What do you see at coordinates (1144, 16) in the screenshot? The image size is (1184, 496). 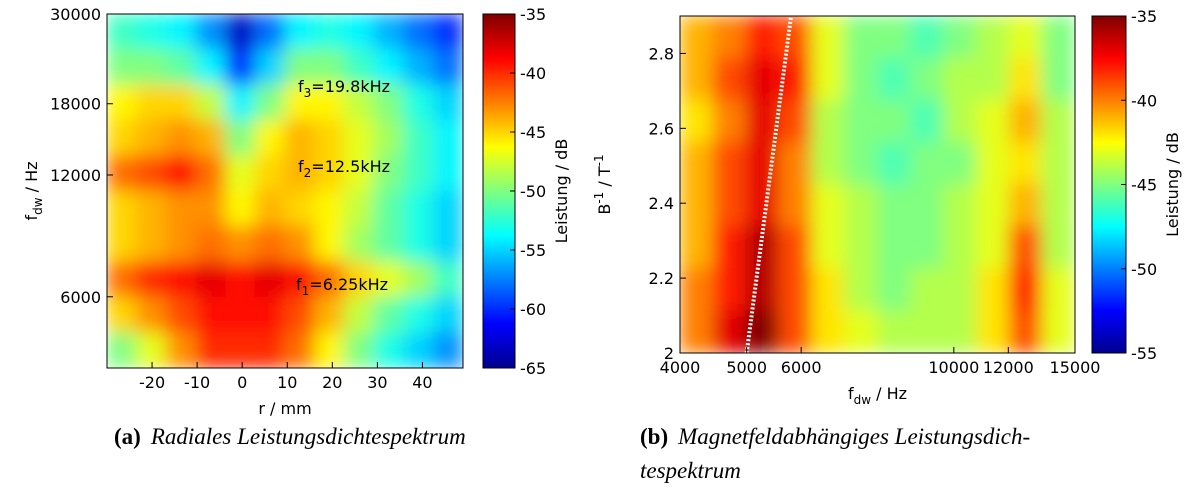 I see `colorbar-tick-label: -35` at bounding box center [1144, 16].